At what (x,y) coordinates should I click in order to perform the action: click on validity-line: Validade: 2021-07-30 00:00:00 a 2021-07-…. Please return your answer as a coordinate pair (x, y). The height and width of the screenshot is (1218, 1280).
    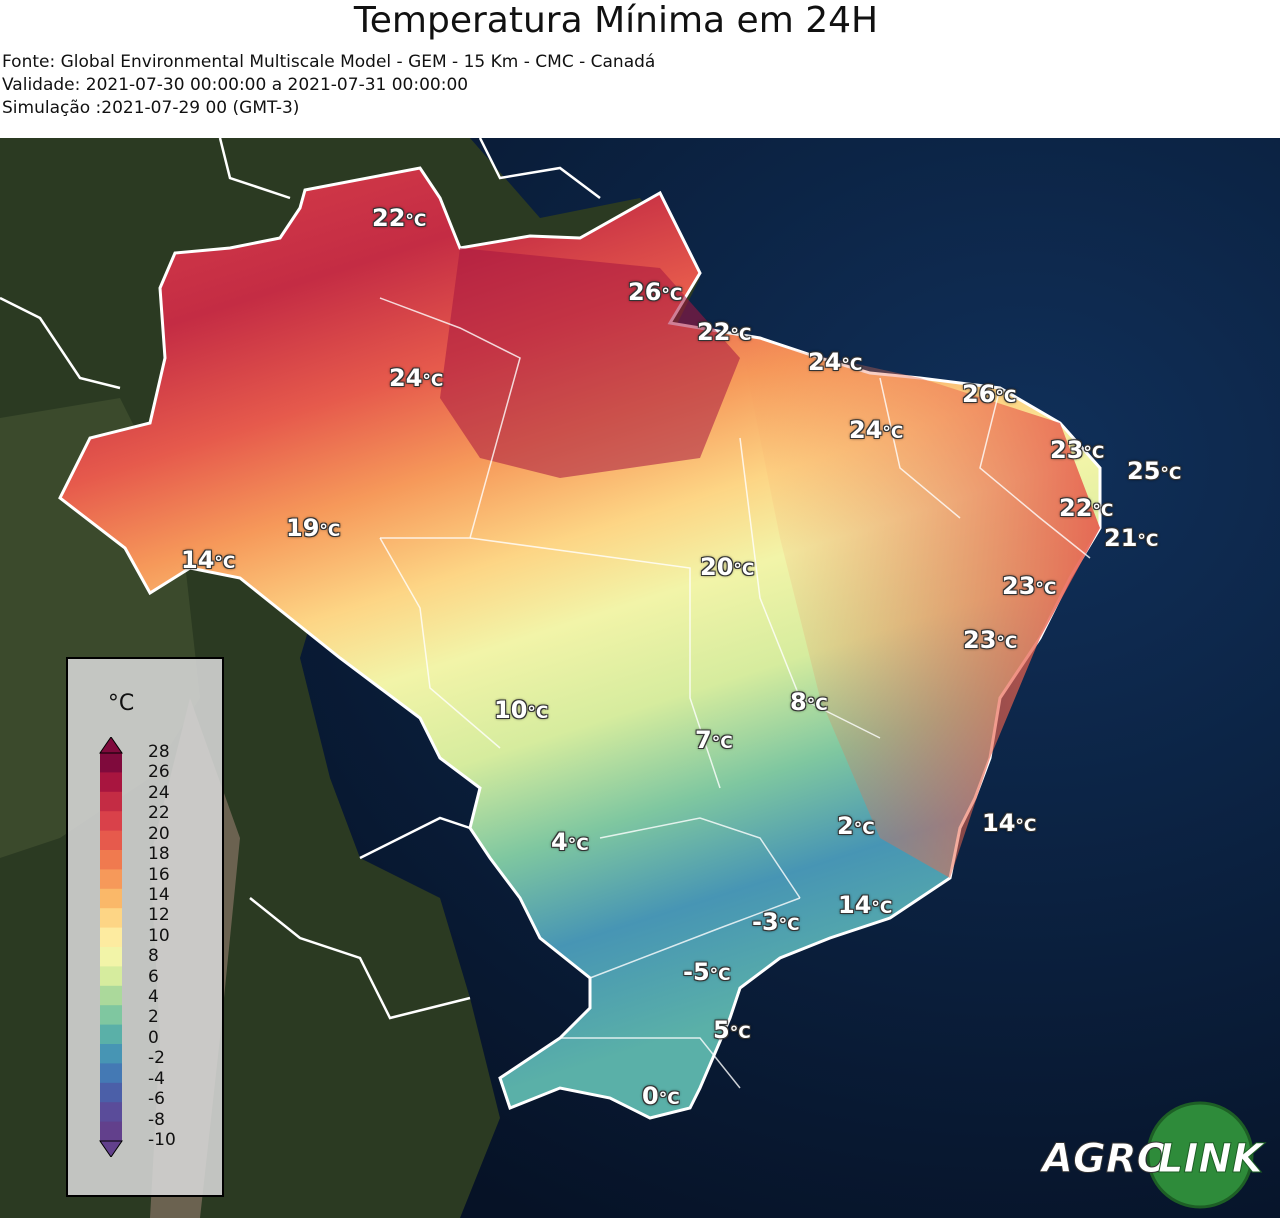
    Looking at the image, I should click on (235, 85).